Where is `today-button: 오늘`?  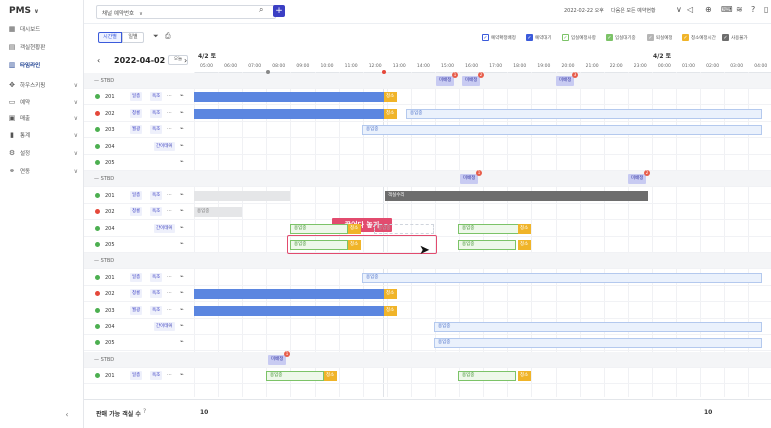 today-button: 오늘 is located at coordinates (178, 60).